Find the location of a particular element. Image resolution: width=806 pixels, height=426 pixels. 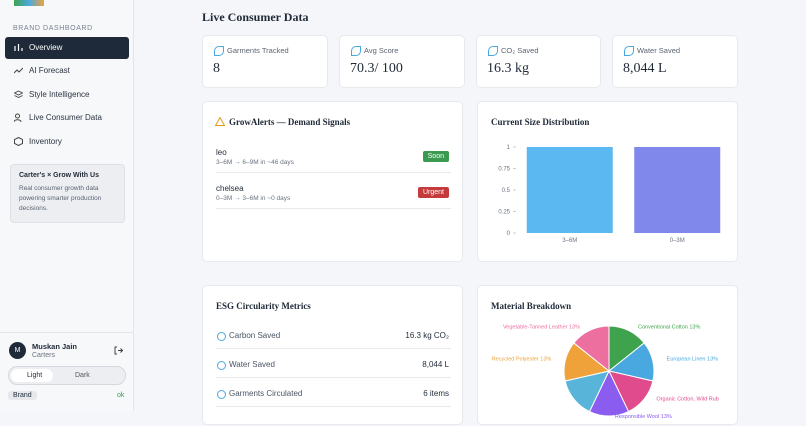

alert-name: leo is located at coordinates (221, 152).